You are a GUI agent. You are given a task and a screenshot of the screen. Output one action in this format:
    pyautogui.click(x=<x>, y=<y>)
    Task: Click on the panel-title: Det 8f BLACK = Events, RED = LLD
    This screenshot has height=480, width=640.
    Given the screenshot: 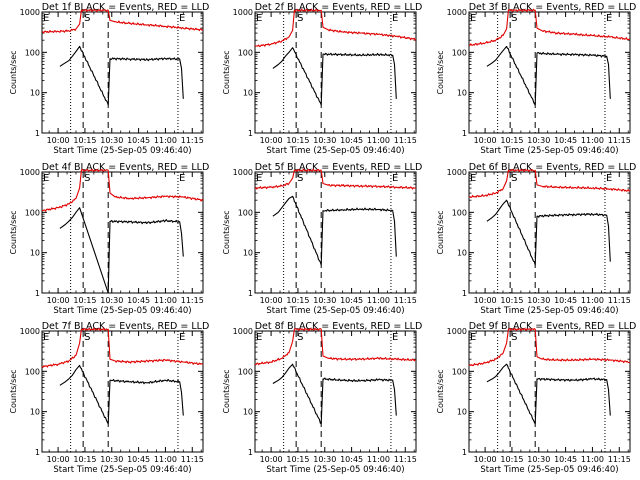 What is the action you would take?
    pyautogui.click(x=339, y=326)
    